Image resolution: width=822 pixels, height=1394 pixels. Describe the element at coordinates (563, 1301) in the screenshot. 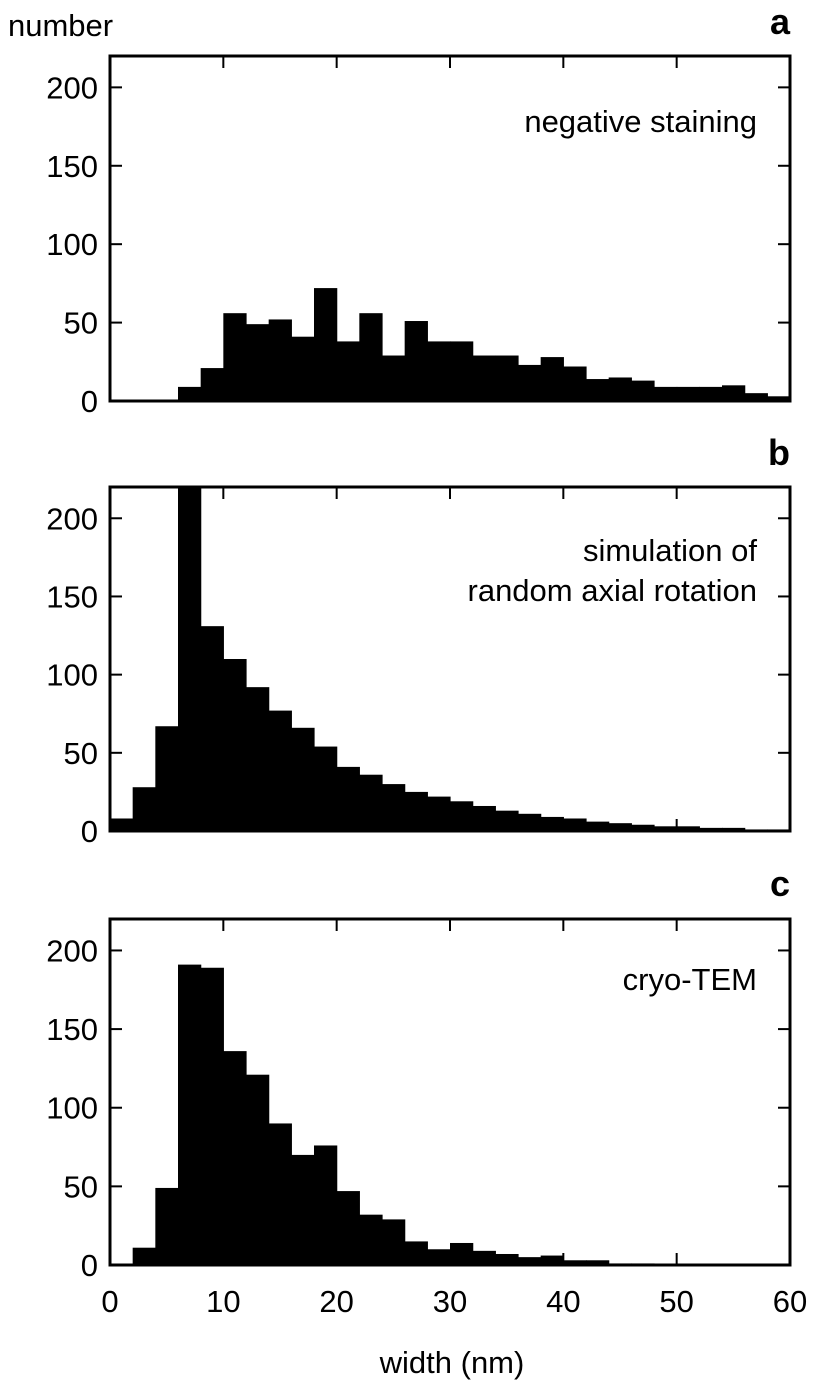

I see `x-tick-label: 40` at that location.